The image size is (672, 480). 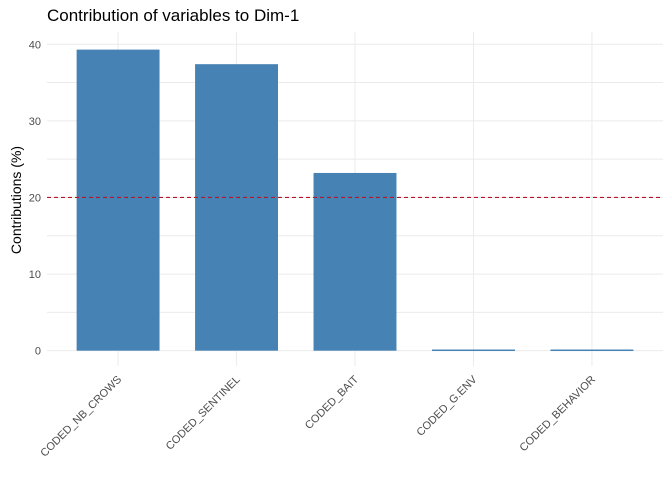 I want to click on y-tick-label: 40, so click(x=35, y=45).